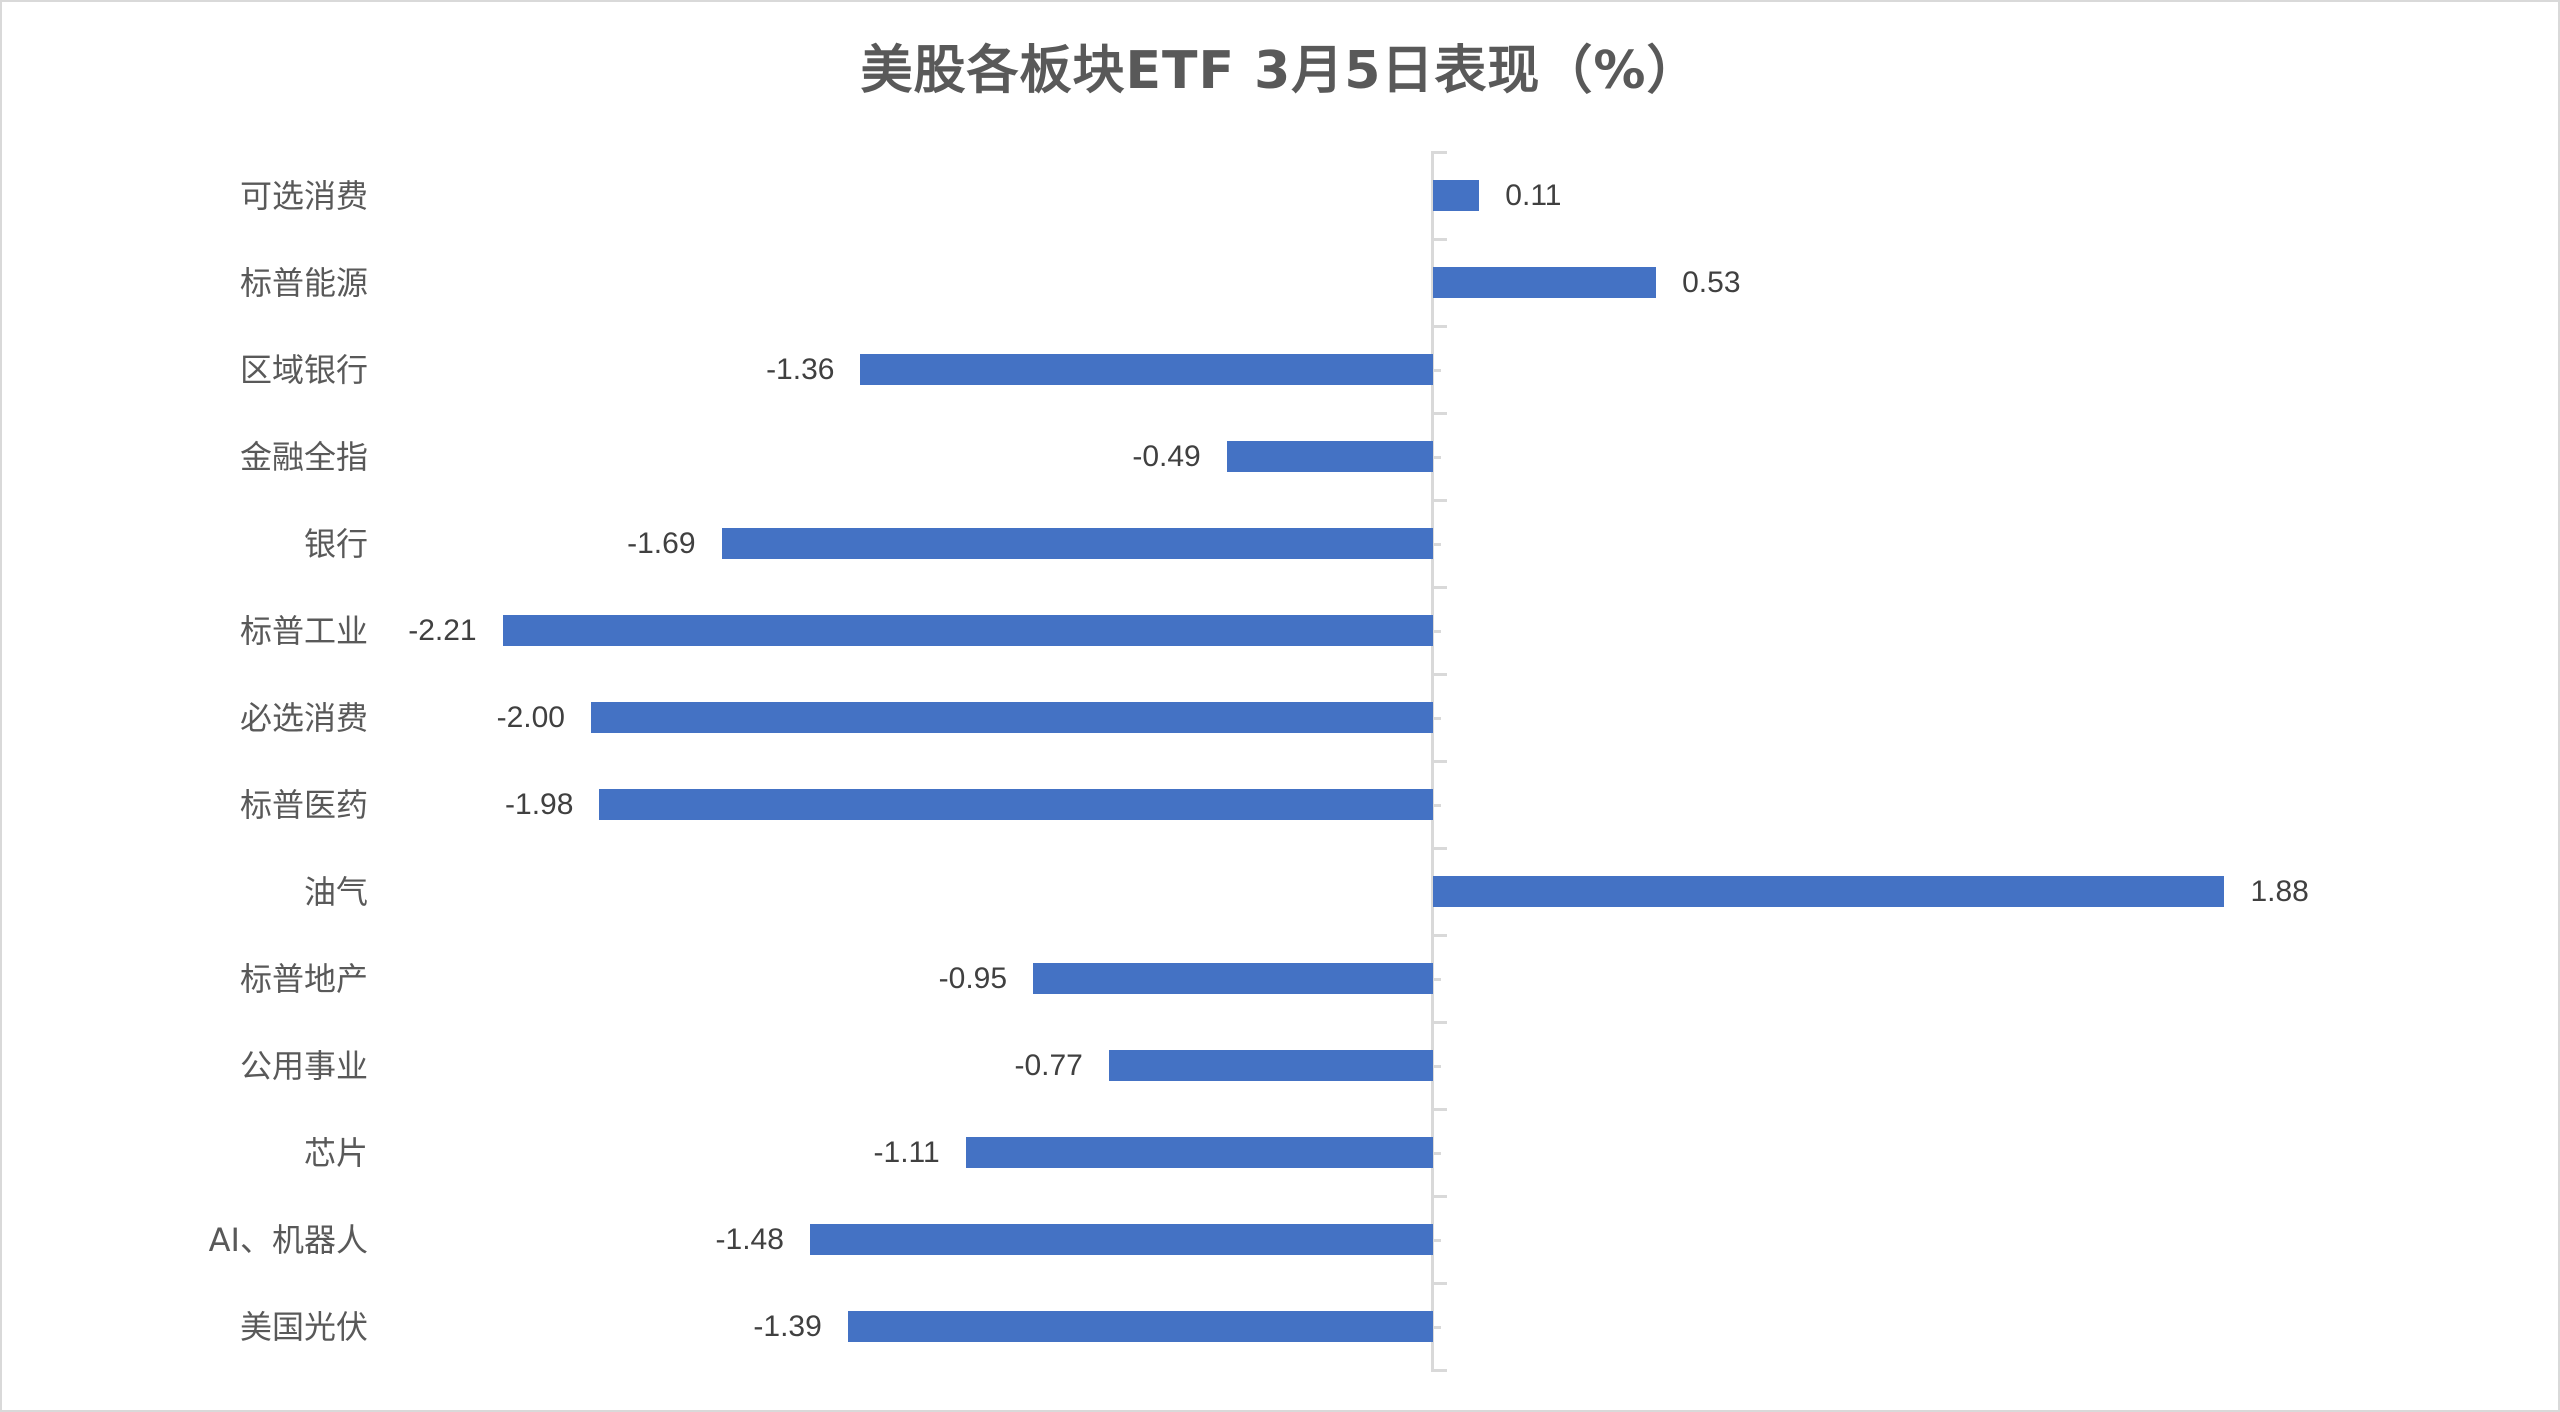  What do you see at coordinates (749, 1239) in the screenshot?
I see `data-value-label: -1.48` at bounding box center [749, 1239].